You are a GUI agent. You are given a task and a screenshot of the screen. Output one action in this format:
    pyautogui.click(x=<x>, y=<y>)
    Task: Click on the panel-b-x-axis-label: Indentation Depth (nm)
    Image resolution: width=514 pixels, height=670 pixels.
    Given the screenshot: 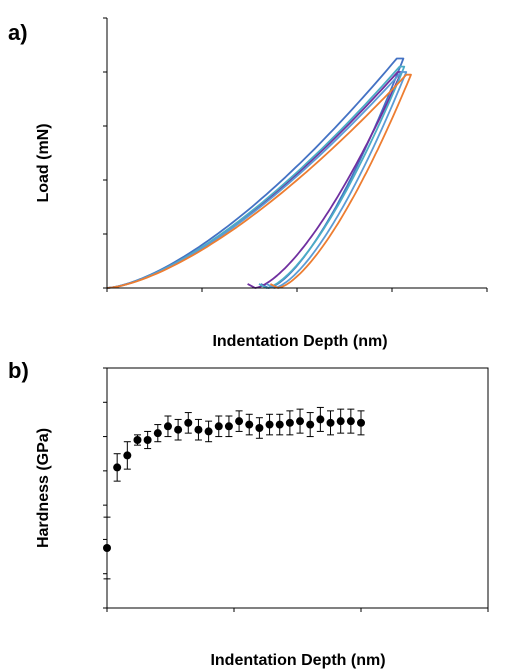 What is the action you would take?
    pyautogui.click(x=297, y=660)
    